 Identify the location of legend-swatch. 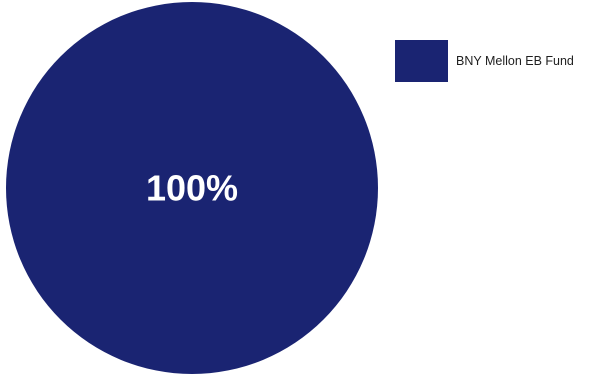
(421, 61).